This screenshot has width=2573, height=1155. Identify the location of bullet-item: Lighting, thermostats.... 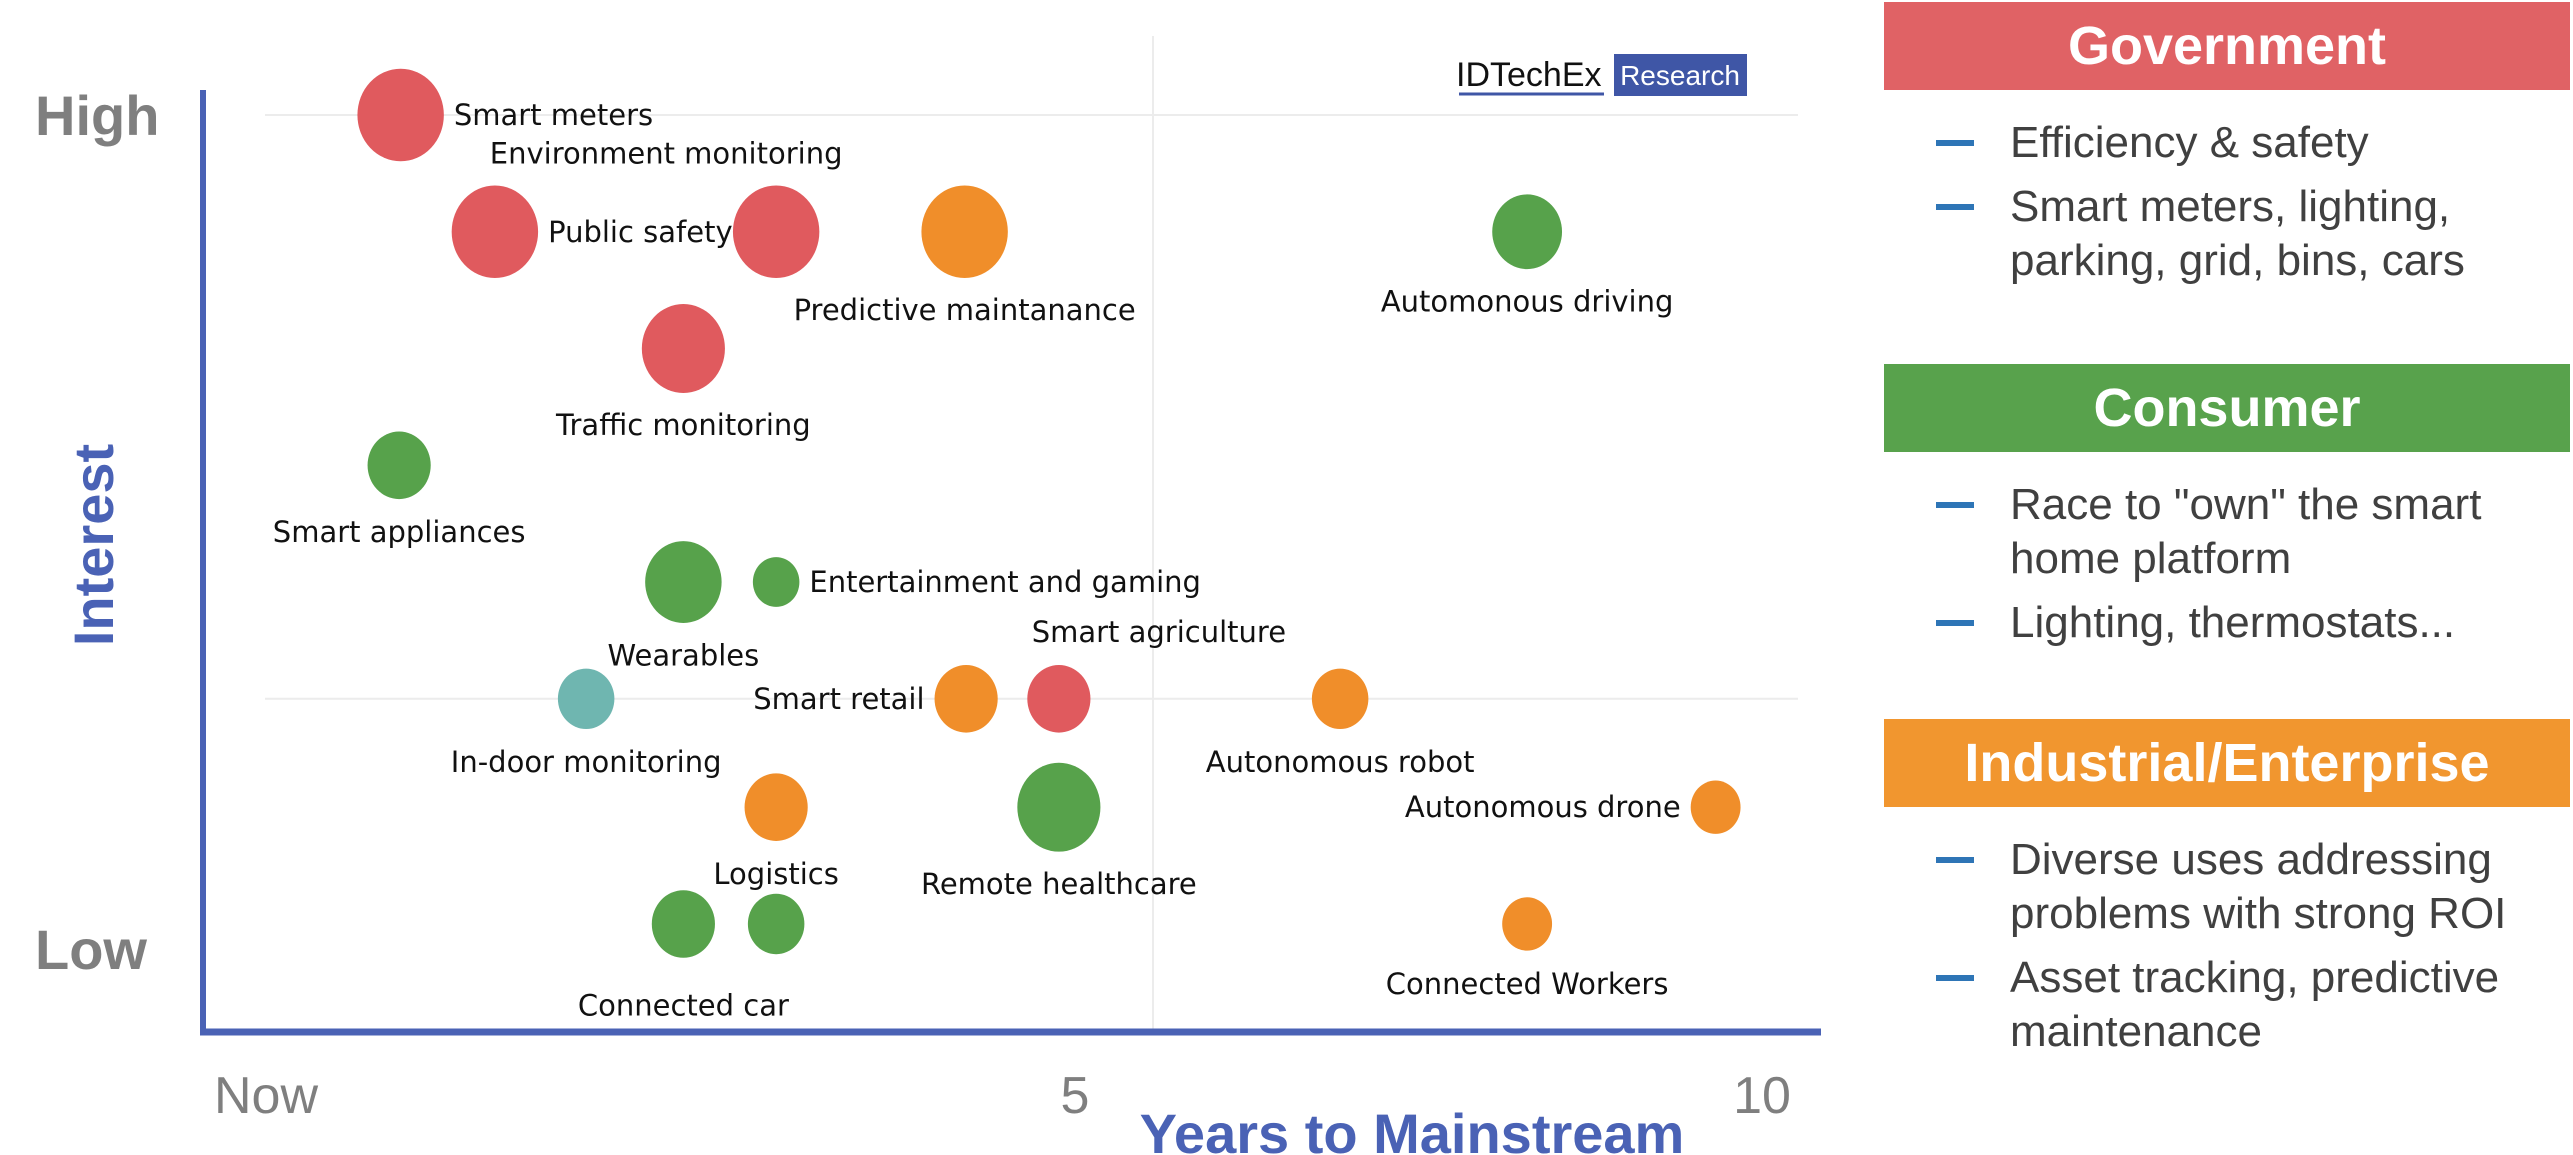
(2227, 623).